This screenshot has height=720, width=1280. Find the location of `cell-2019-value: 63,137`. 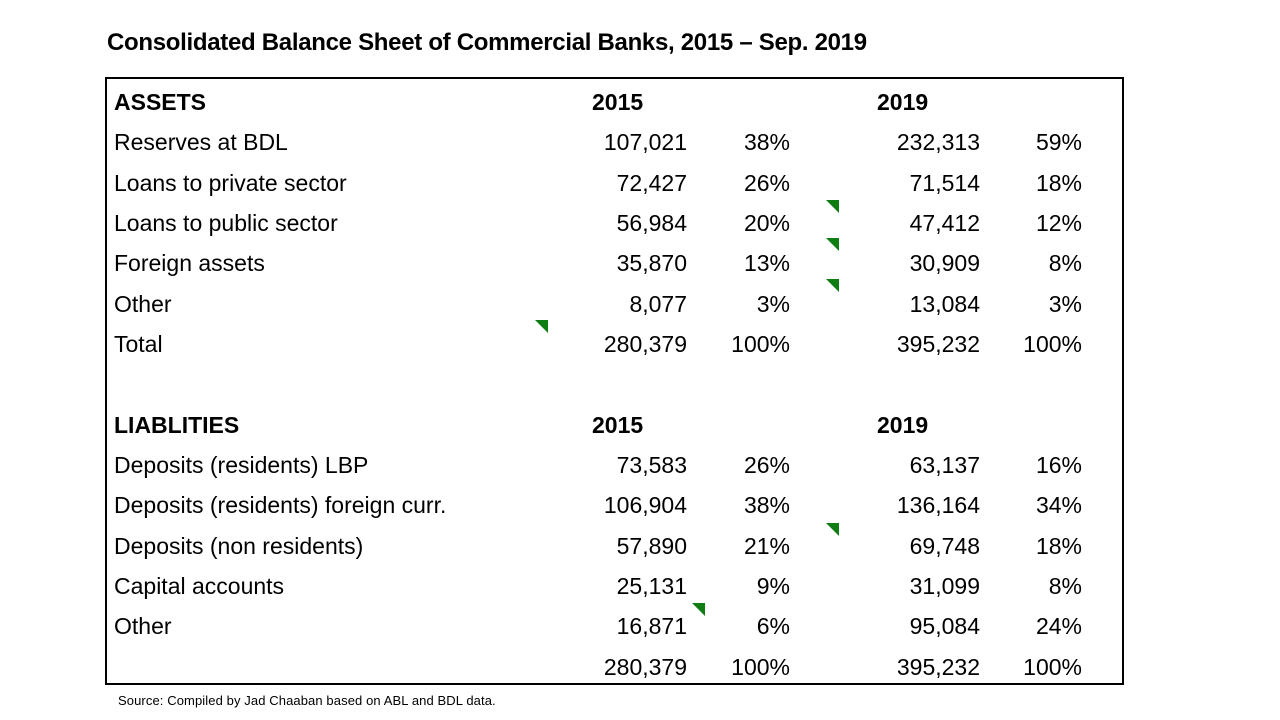

cell-2019-value: 63,137 is located at coordinates (944, 465).